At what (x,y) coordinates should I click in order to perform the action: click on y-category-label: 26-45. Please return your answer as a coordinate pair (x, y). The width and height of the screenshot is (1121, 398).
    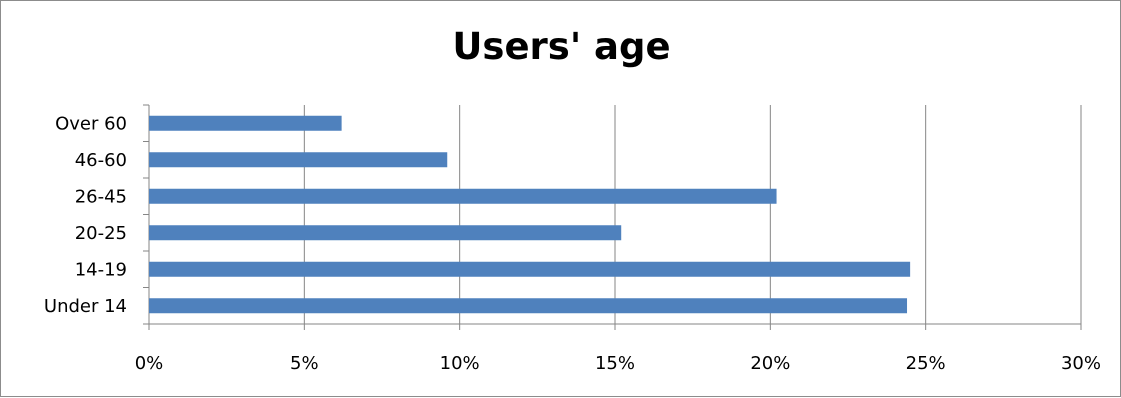
    Looking at the image, I should click on (101, 196).